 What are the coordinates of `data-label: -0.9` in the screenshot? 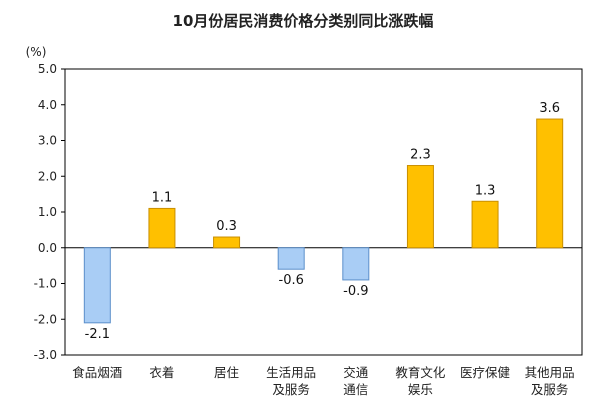 It's located at (355, 291).